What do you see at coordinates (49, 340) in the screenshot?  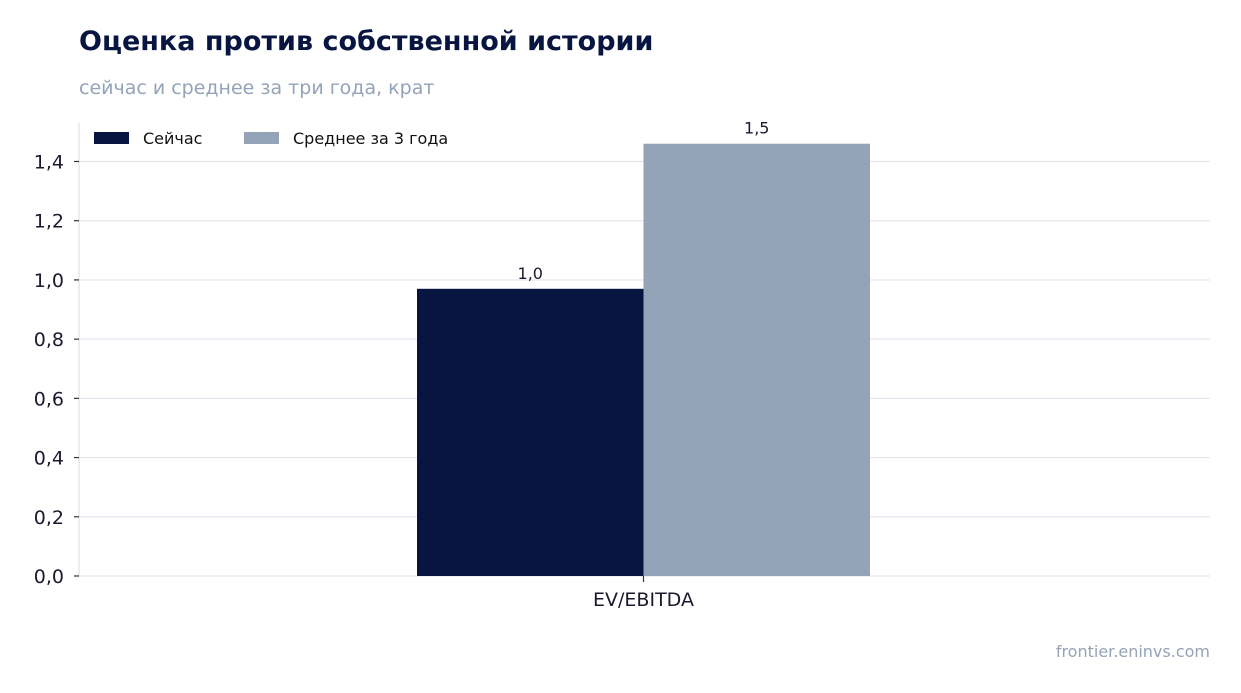 I see `y-tick-label: 0,8` at bounding box center [49, 340].